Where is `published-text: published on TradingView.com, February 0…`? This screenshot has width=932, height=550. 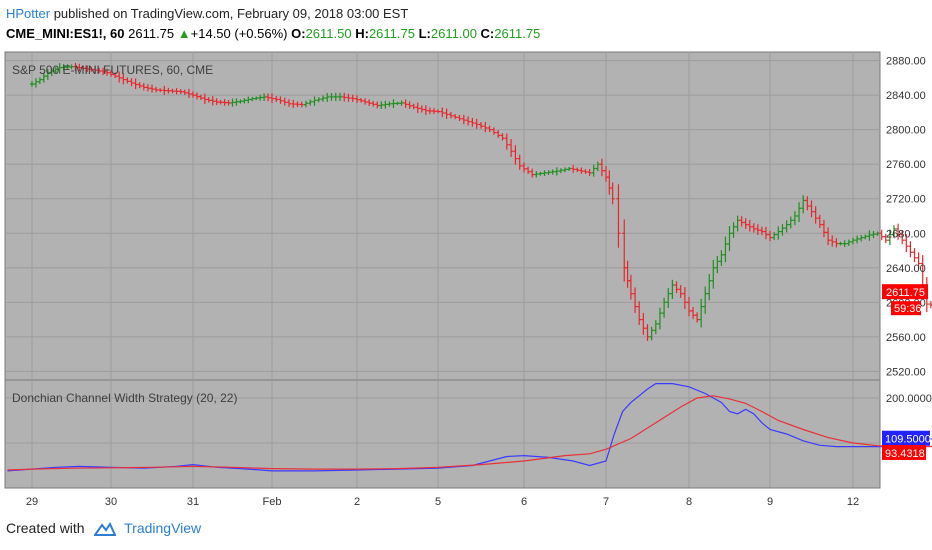 published-text: published on TradingView.com, February 0… is located at coordinates (231, 13).